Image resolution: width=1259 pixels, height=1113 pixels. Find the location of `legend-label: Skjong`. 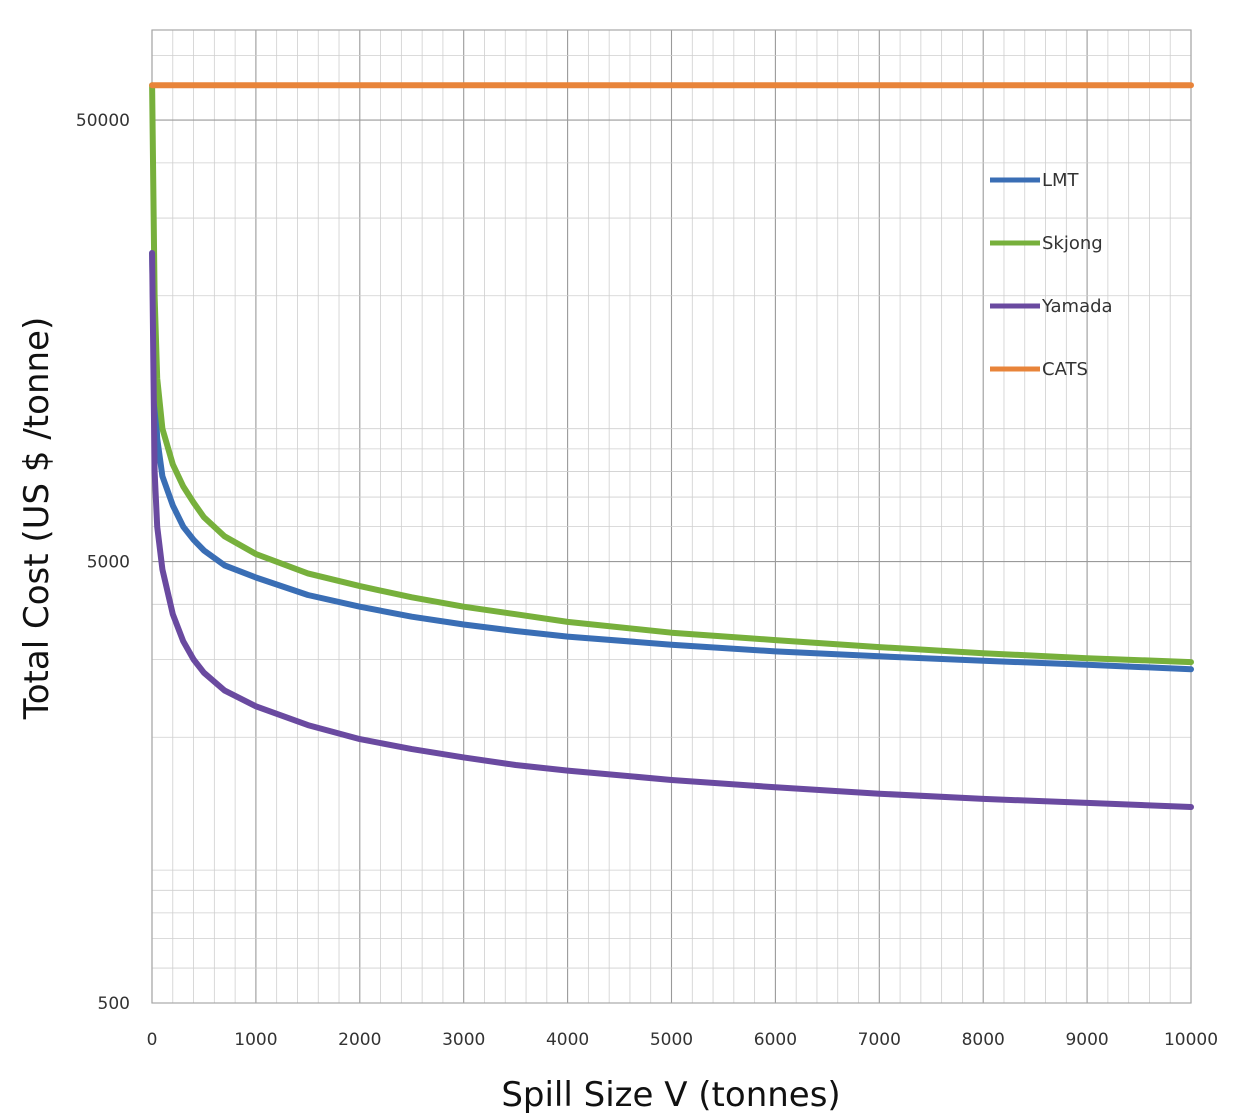

legend-label: Skjong is located at coordinates (1072, 243).